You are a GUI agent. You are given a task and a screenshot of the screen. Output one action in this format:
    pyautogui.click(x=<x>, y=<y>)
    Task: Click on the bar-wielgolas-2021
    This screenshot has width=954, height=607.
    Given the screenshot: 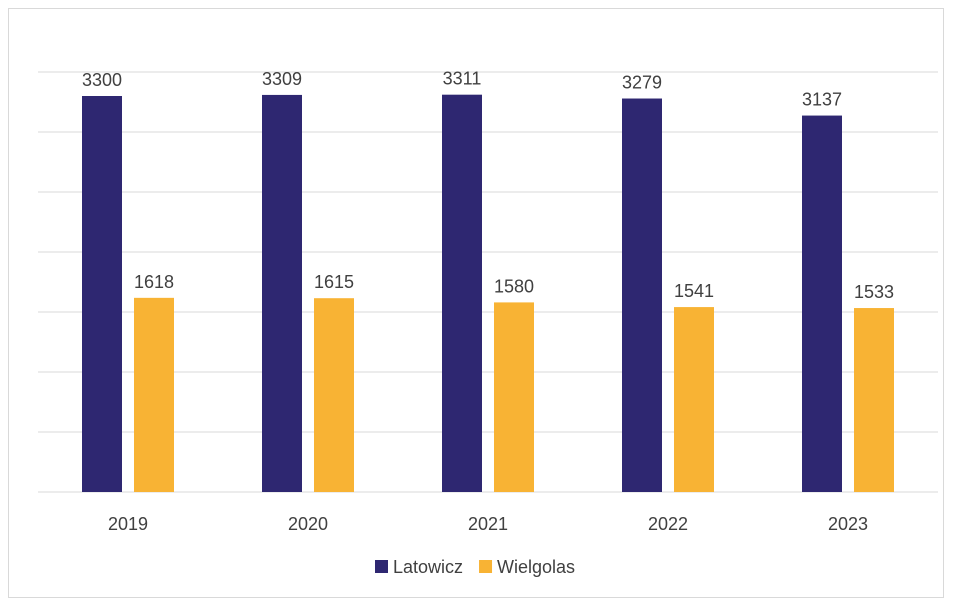 What is the action you would take?
    pyautogui.click(x=514, y=397)
    